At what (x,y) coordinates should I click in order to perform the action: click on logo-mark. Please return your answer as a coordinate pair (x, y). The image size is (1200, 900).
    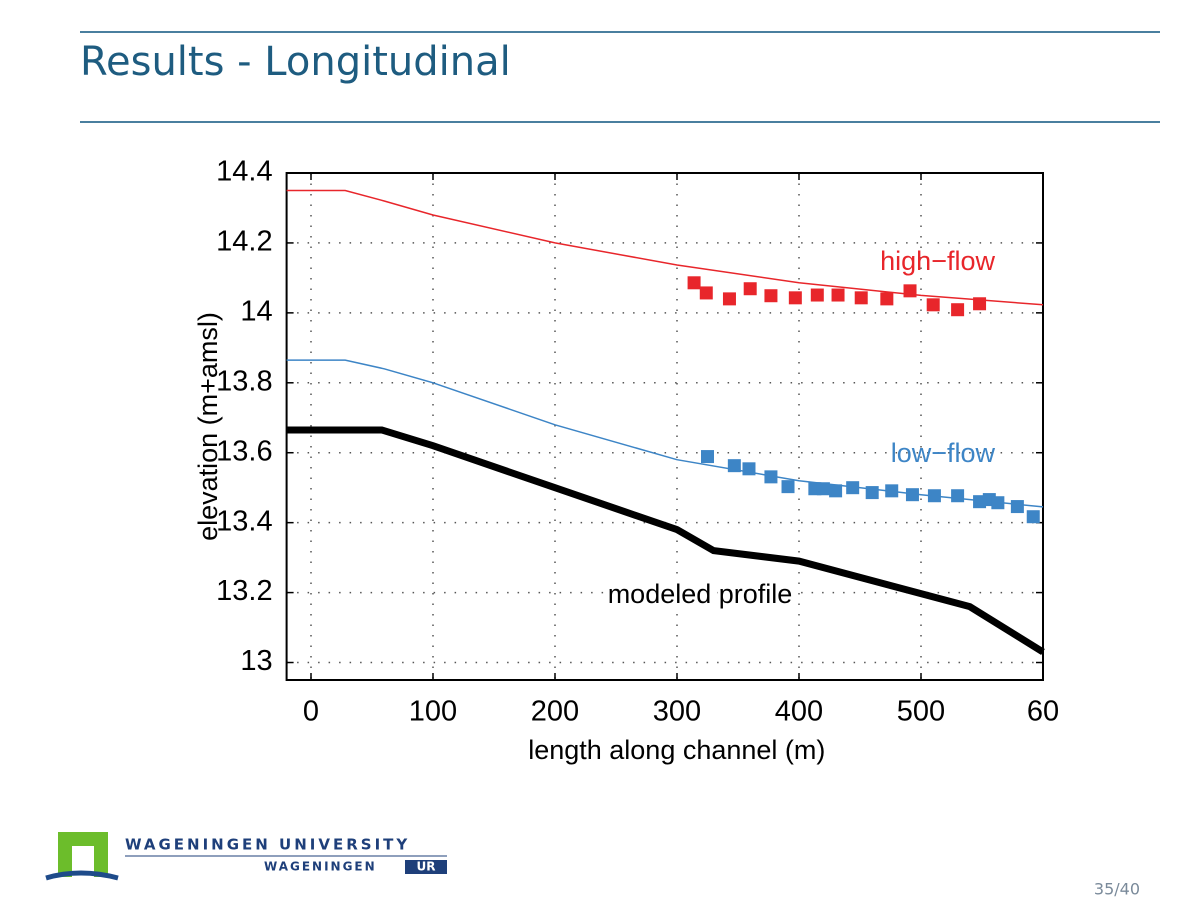
    Looking at the image, I should click on (83, 861).